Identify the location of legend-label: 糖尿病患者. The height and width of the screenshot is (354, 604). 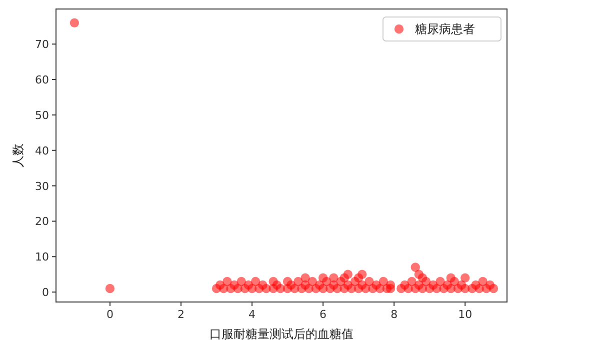
(445, 29).